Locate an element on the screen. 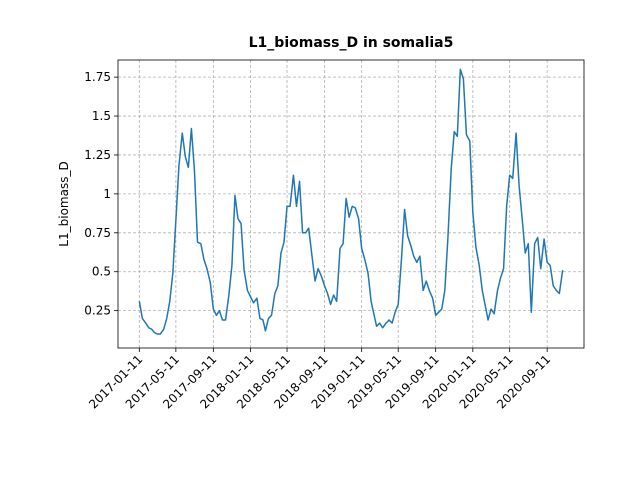  y-tick-label: 0.75 is located at coordinates (97, 233).